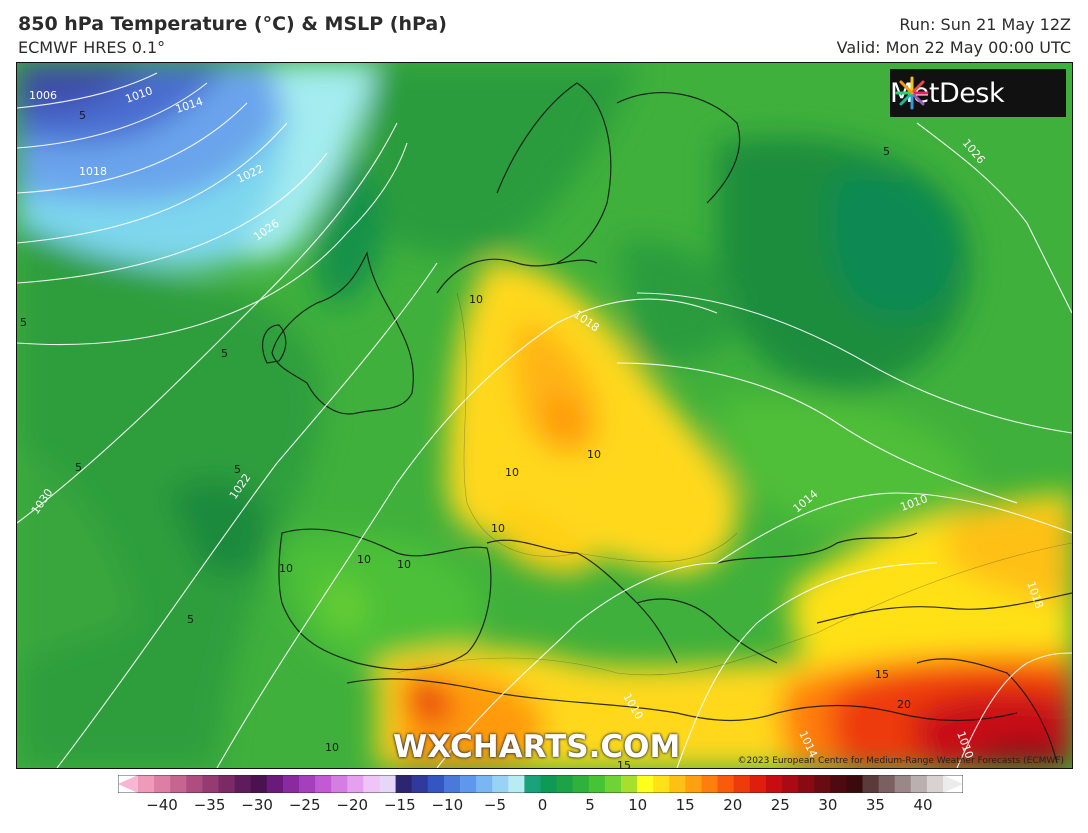 The width and height of the screenshot is (1088, 833). What do you see at coordinates (447, 805) in the screenshot?
I see `colorbar-tick-label: −10` at bounding box center [447, 805].